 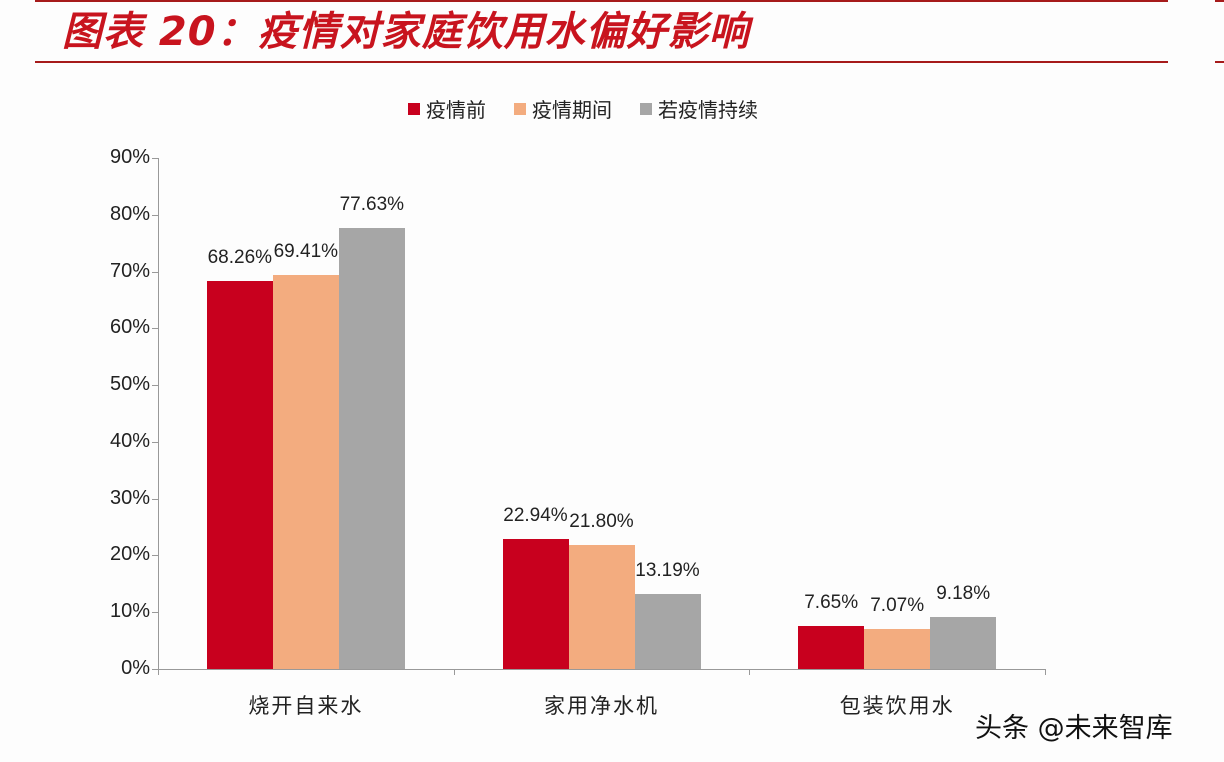 I want to click on data-label: 7.07%, so click(x=897, y=605).